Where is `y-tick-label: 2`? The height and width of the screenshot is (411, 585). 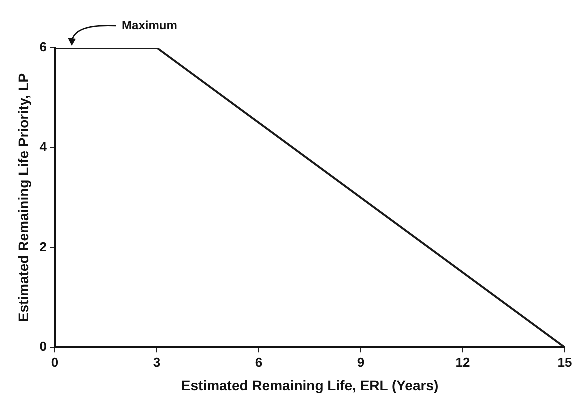 y-tick-label: 2 is located at coordinates (44, 246).